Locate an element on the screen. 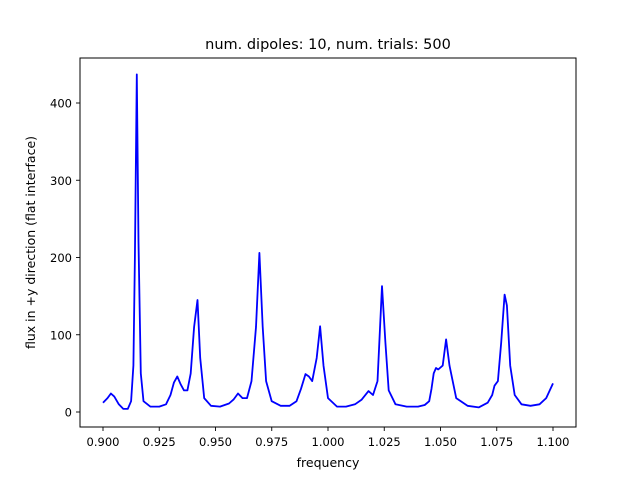 The height and width of the screenshot is (480, 640). y-tick-label: 0 is located at coordinates (68, 413).